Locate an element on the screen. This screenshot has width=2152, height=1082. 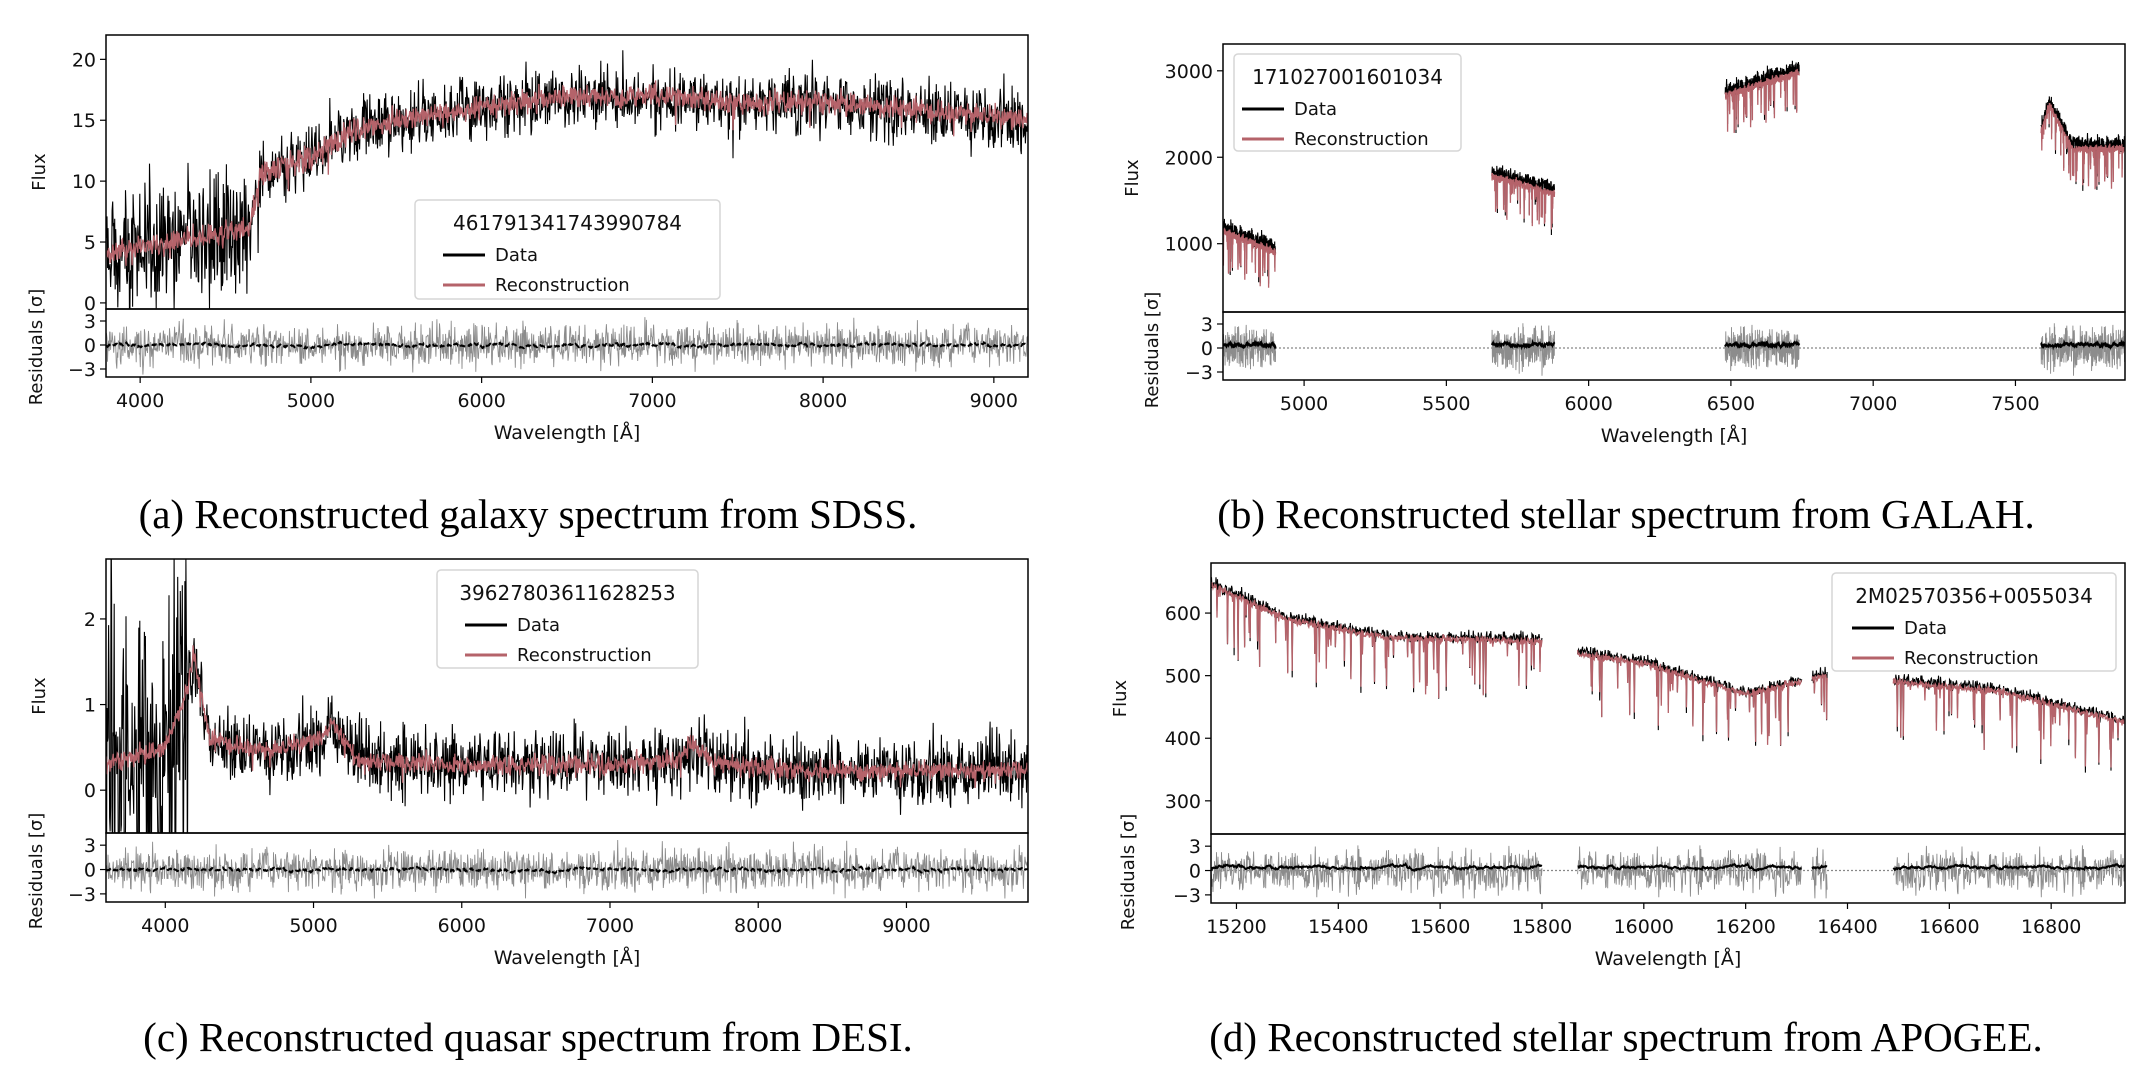
y-tick-label: 300 is located at coordinates (1183, 802).